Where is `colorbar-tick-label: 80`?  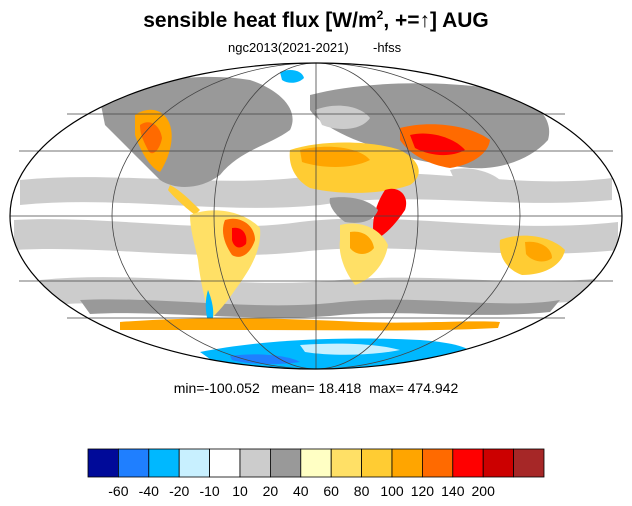
colorbar-tick-label: 80 is located at coordinates (361, 491).